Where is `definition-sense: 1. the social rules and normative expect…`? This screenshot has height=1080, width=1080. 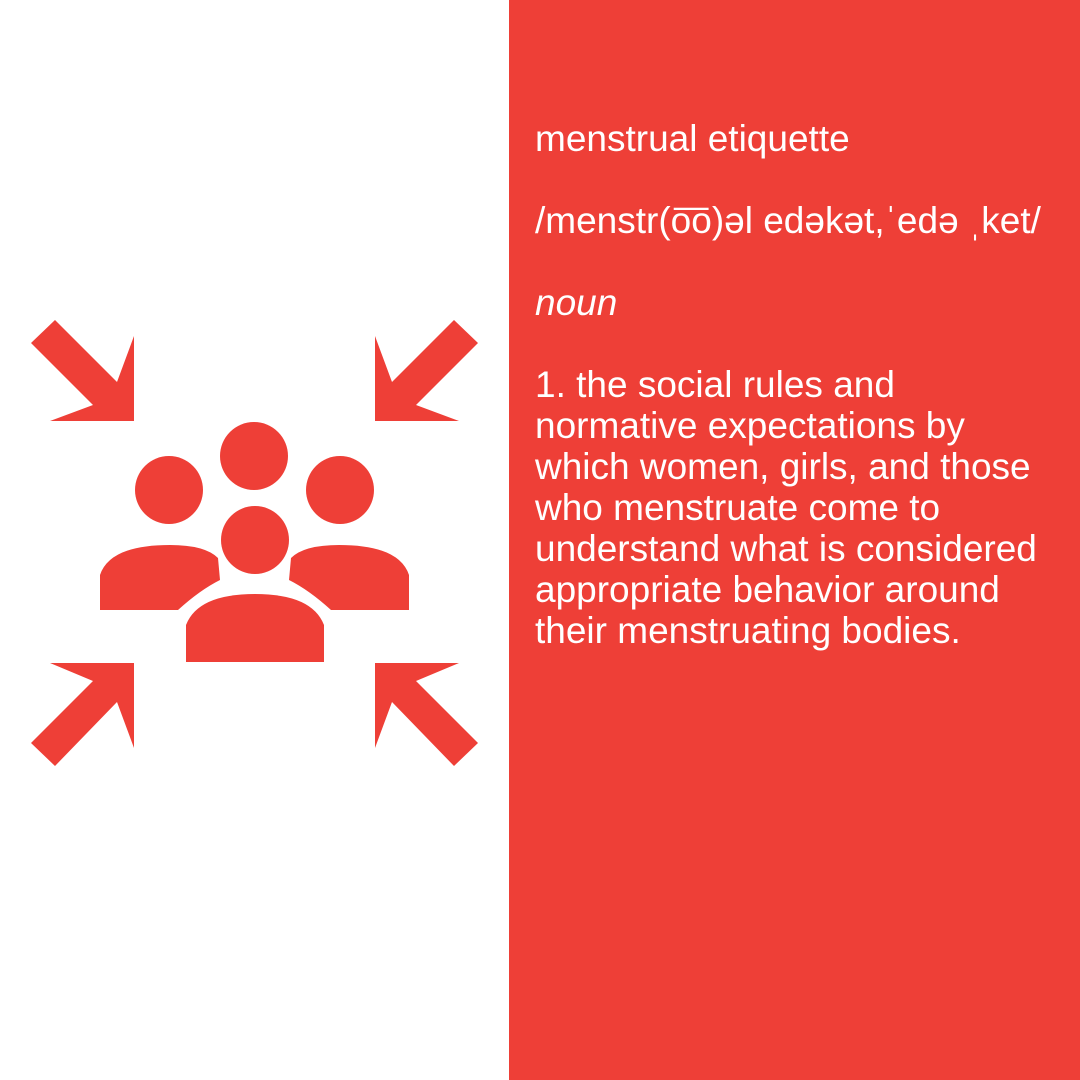 definition-sense: 1. the social rules and normative expect… is located at coordinates (786, 507).